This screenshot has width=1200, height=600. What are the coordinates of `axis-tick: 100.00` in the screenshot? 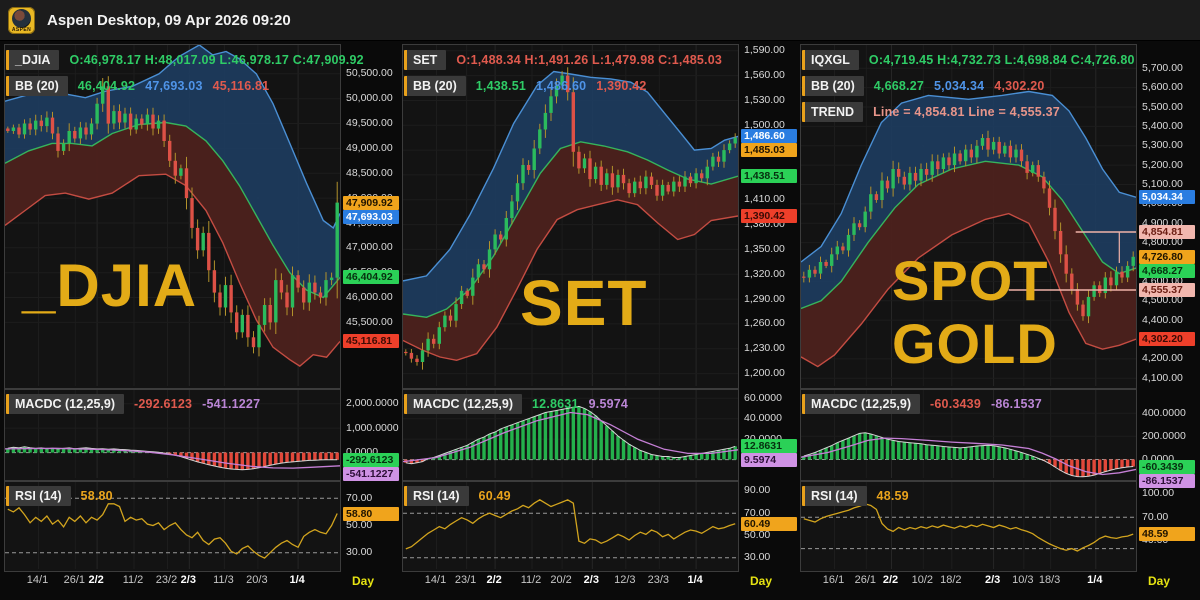 It's located at (1158, 493).